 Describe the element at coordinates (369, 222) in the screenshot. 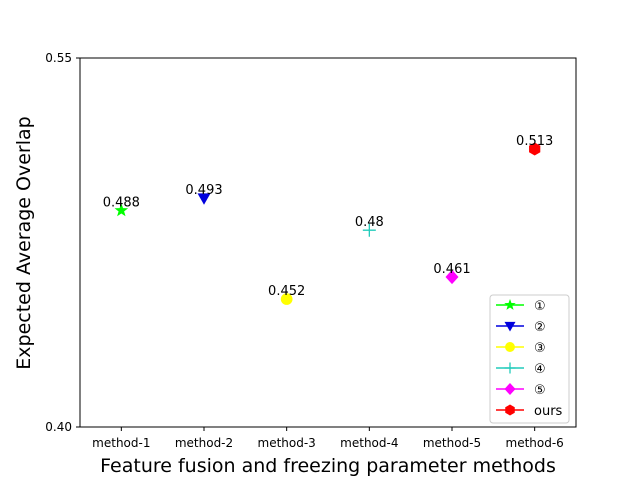

I see `data-label: 0.48` at that location.